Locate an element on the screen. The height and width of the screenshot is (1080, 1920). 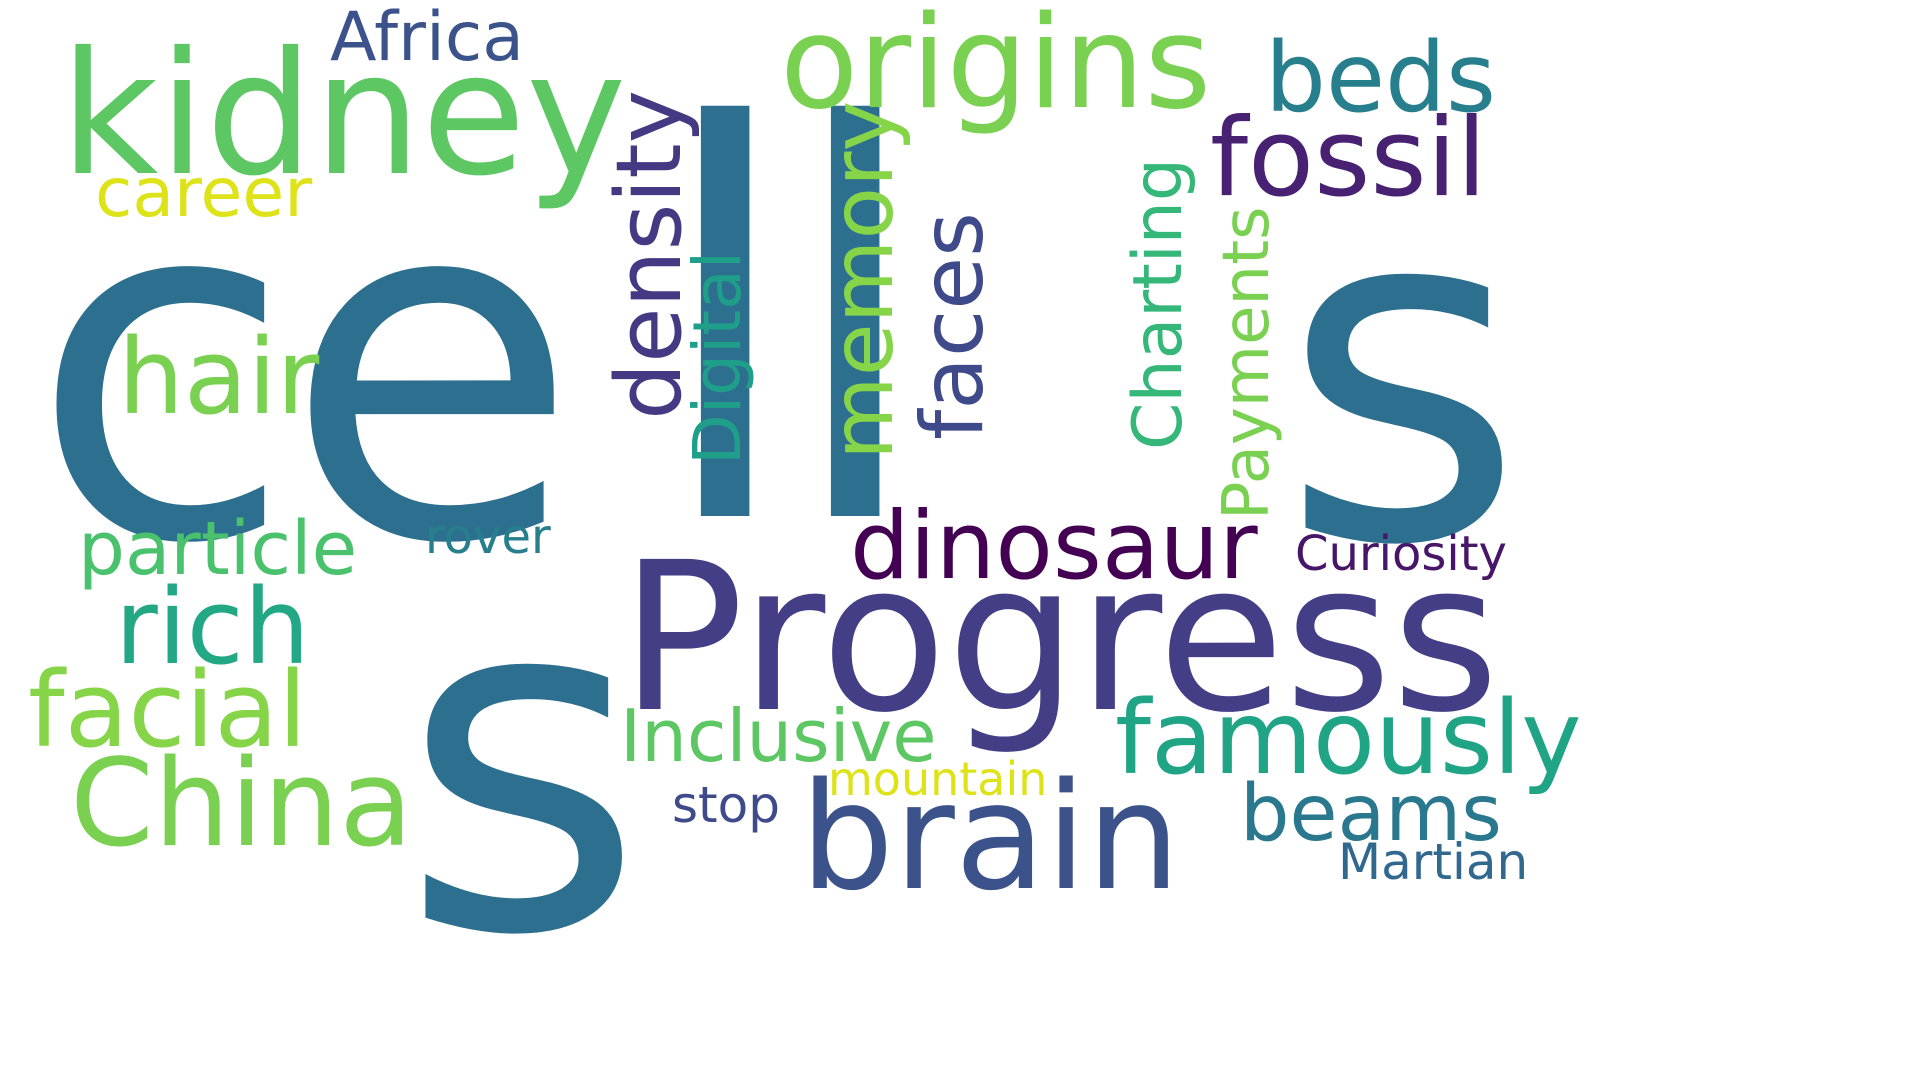
word-charting: Charting is located at coordinates (1158, 303).